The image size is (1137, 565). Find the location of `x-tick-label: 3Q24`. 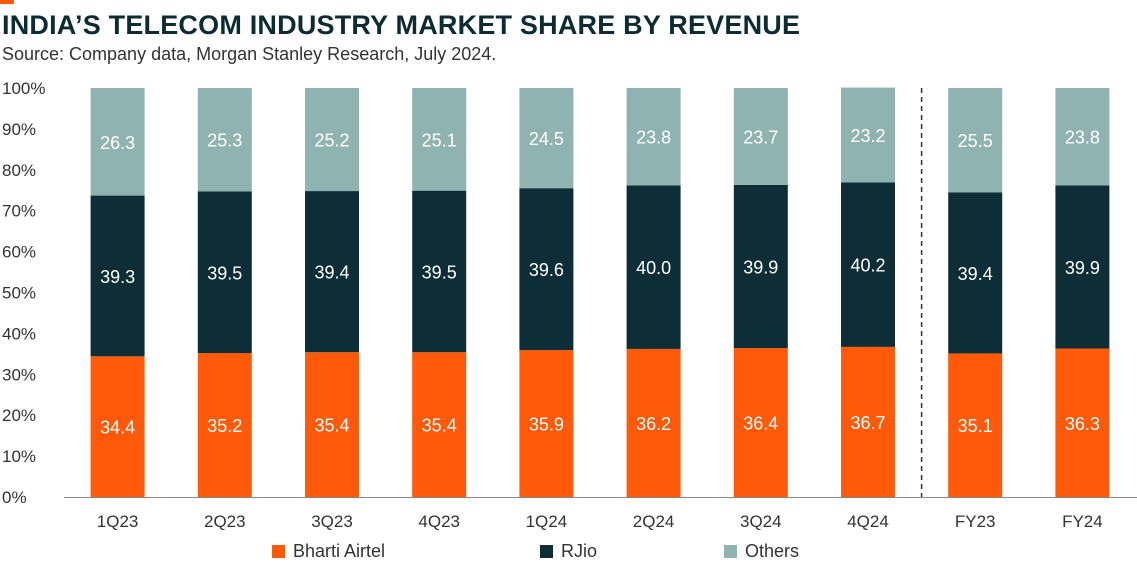

x-tick-label: 3Q24 is located at coordinates (761, 521).